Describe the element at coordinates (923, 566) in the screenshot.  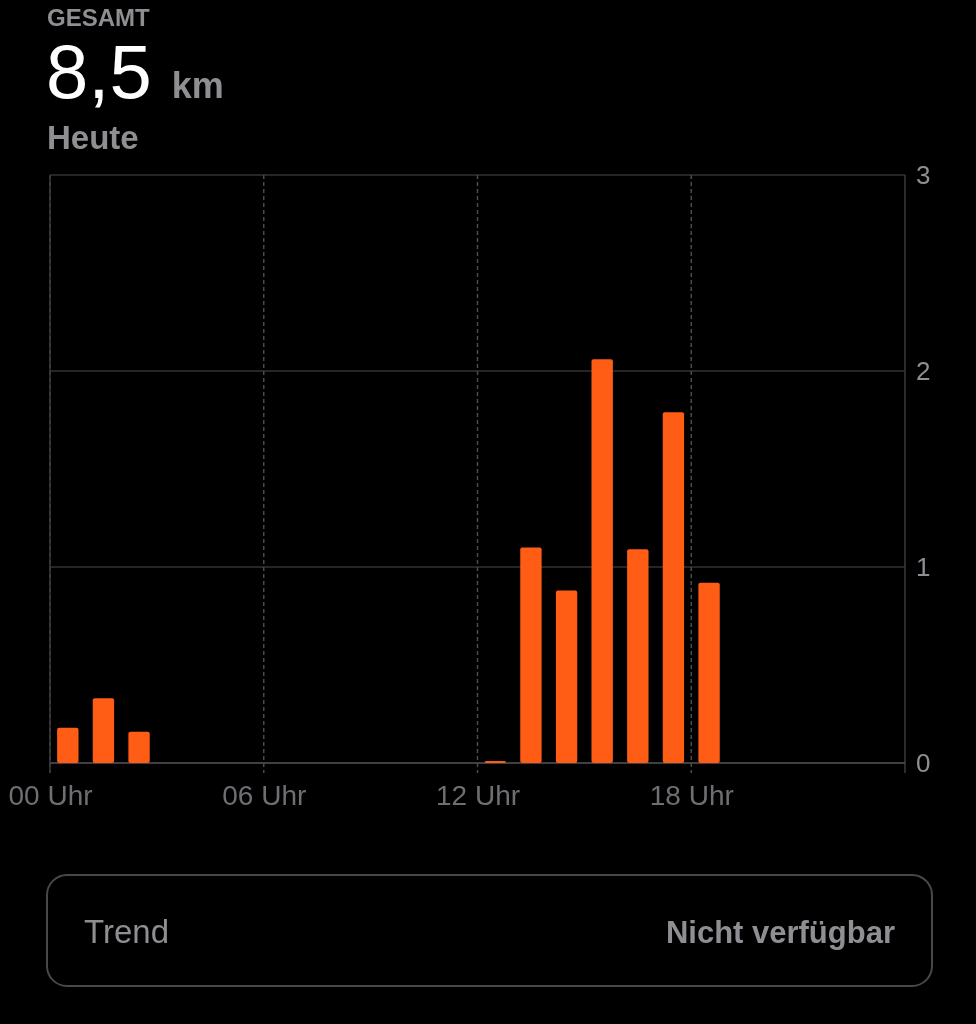
I see `y-tick-label: 1` at that location.